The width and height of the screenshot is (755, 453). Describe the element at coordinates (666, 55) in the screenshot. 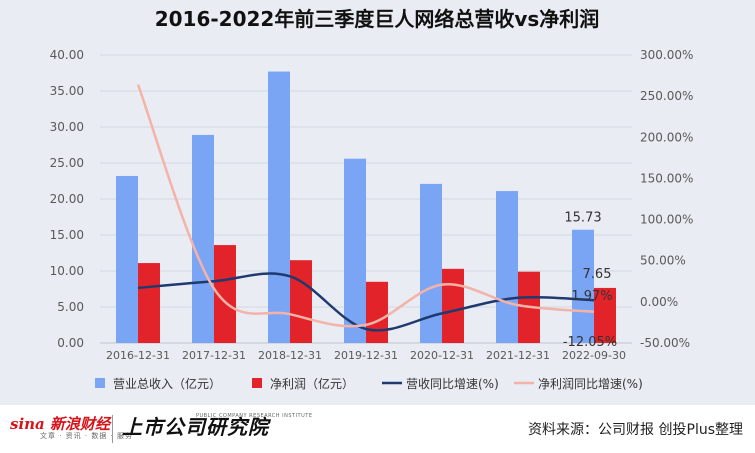

I see `y-right-tick-label: 300.00%` at that location.